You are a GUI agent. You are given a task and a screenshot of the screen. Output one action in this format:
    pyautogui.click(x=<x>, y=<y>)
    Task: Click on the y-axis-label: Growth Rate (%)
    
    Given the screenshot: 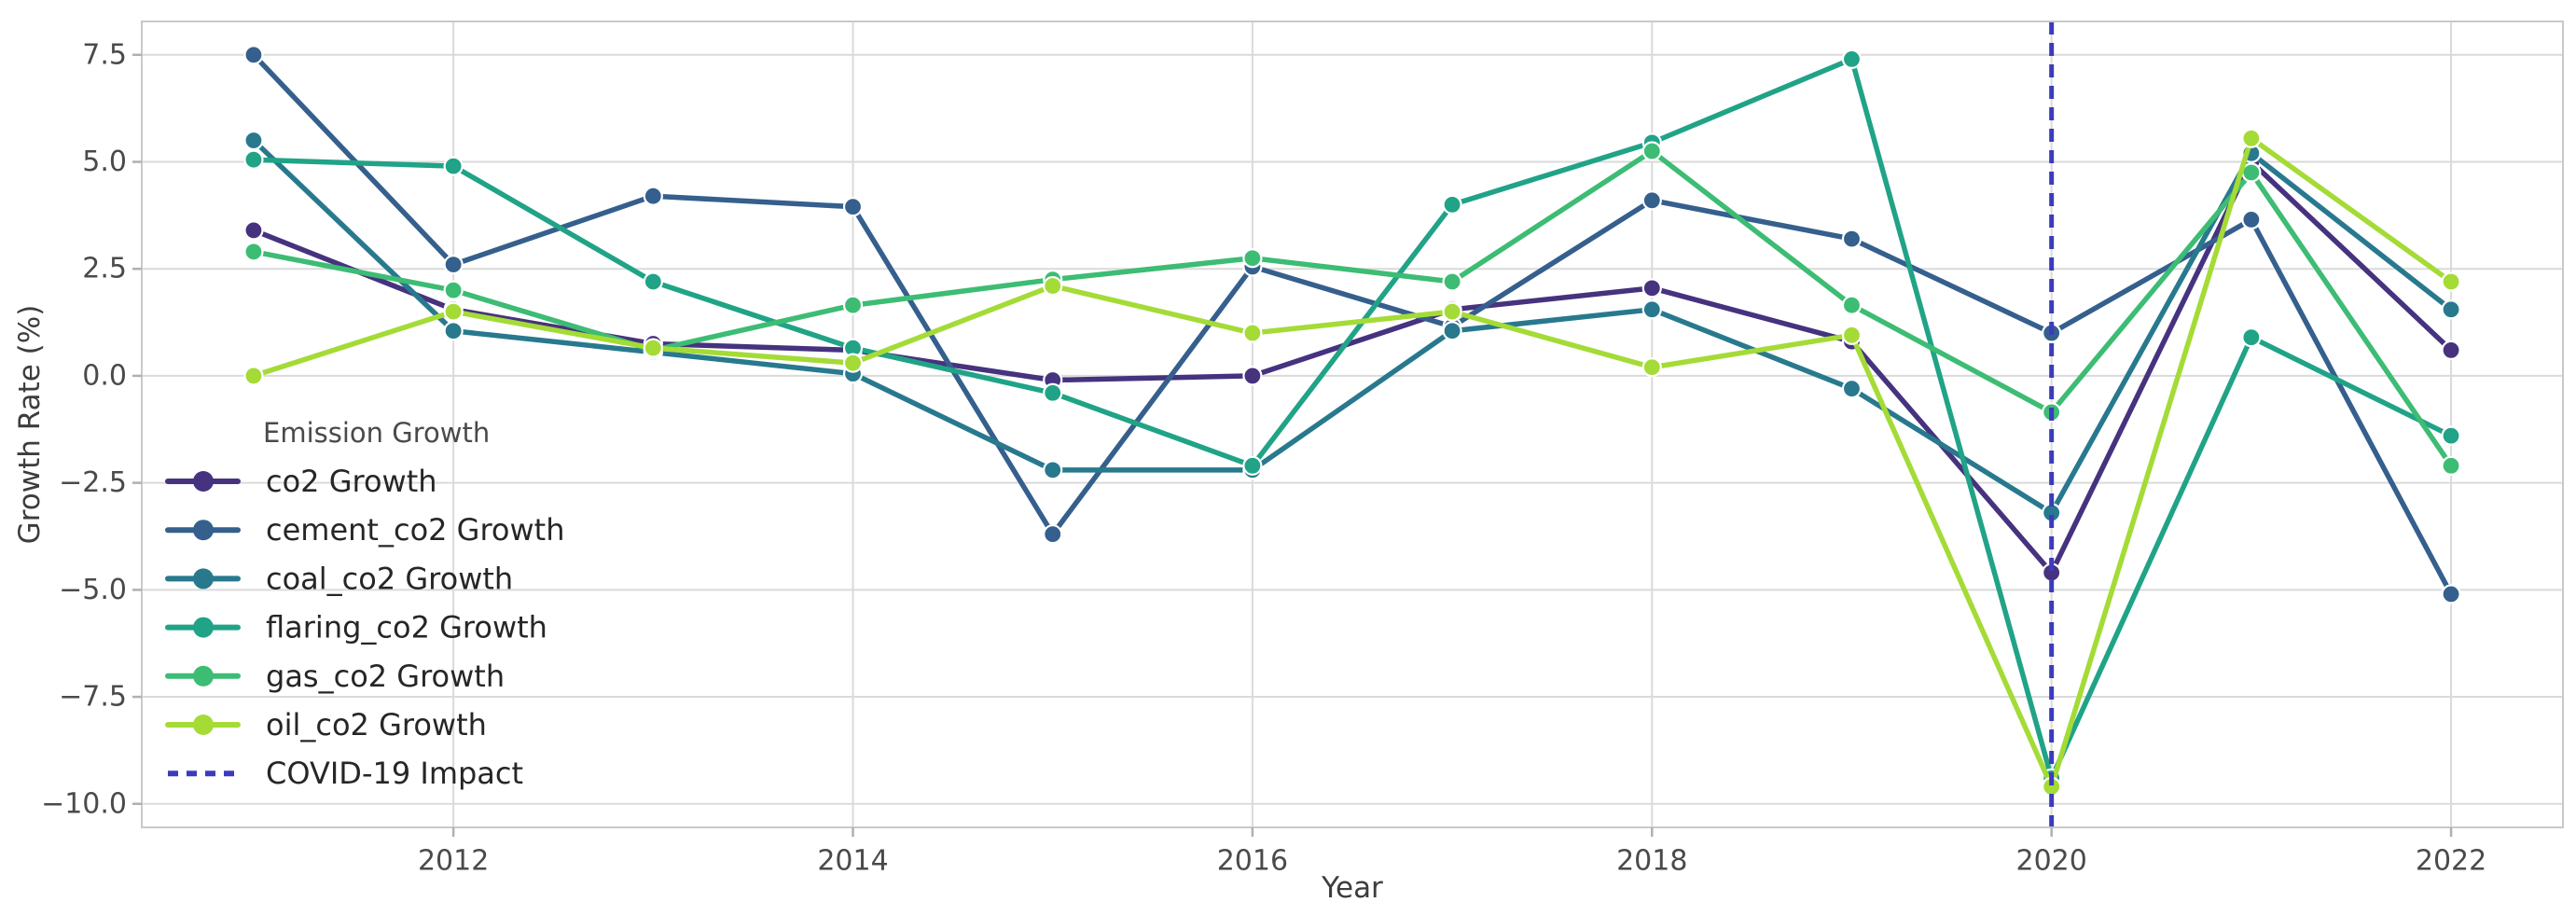 What is the action you would take?
    pyautogui.click(x=30, y=425)
    